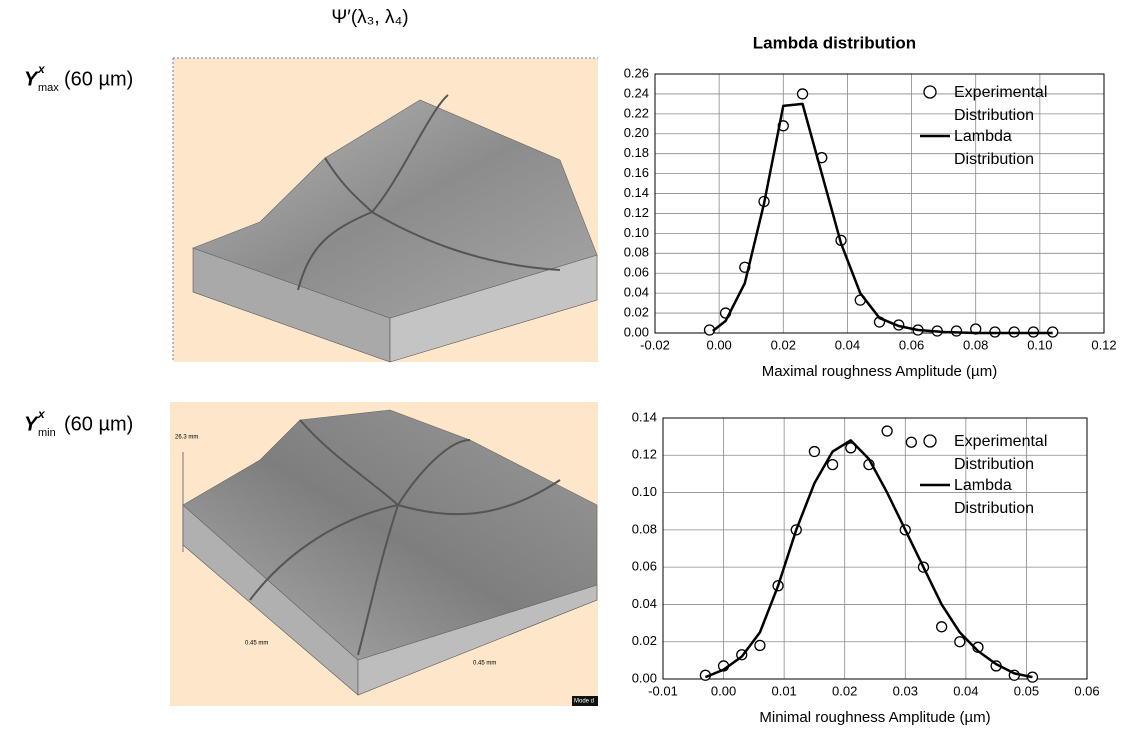 This screenshot has width=1122, height=733. I want to click on surface-top, so click(395, 209).